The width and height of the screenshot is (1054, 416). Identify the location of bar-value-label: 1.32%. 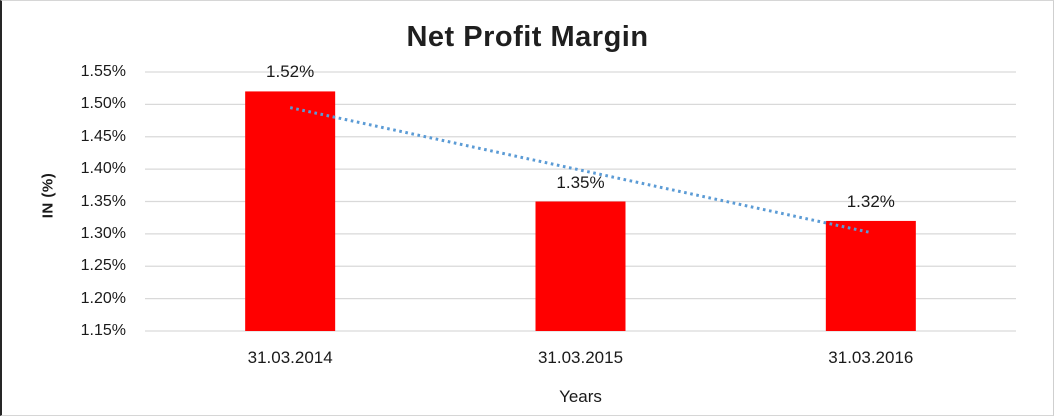
(870, 201).